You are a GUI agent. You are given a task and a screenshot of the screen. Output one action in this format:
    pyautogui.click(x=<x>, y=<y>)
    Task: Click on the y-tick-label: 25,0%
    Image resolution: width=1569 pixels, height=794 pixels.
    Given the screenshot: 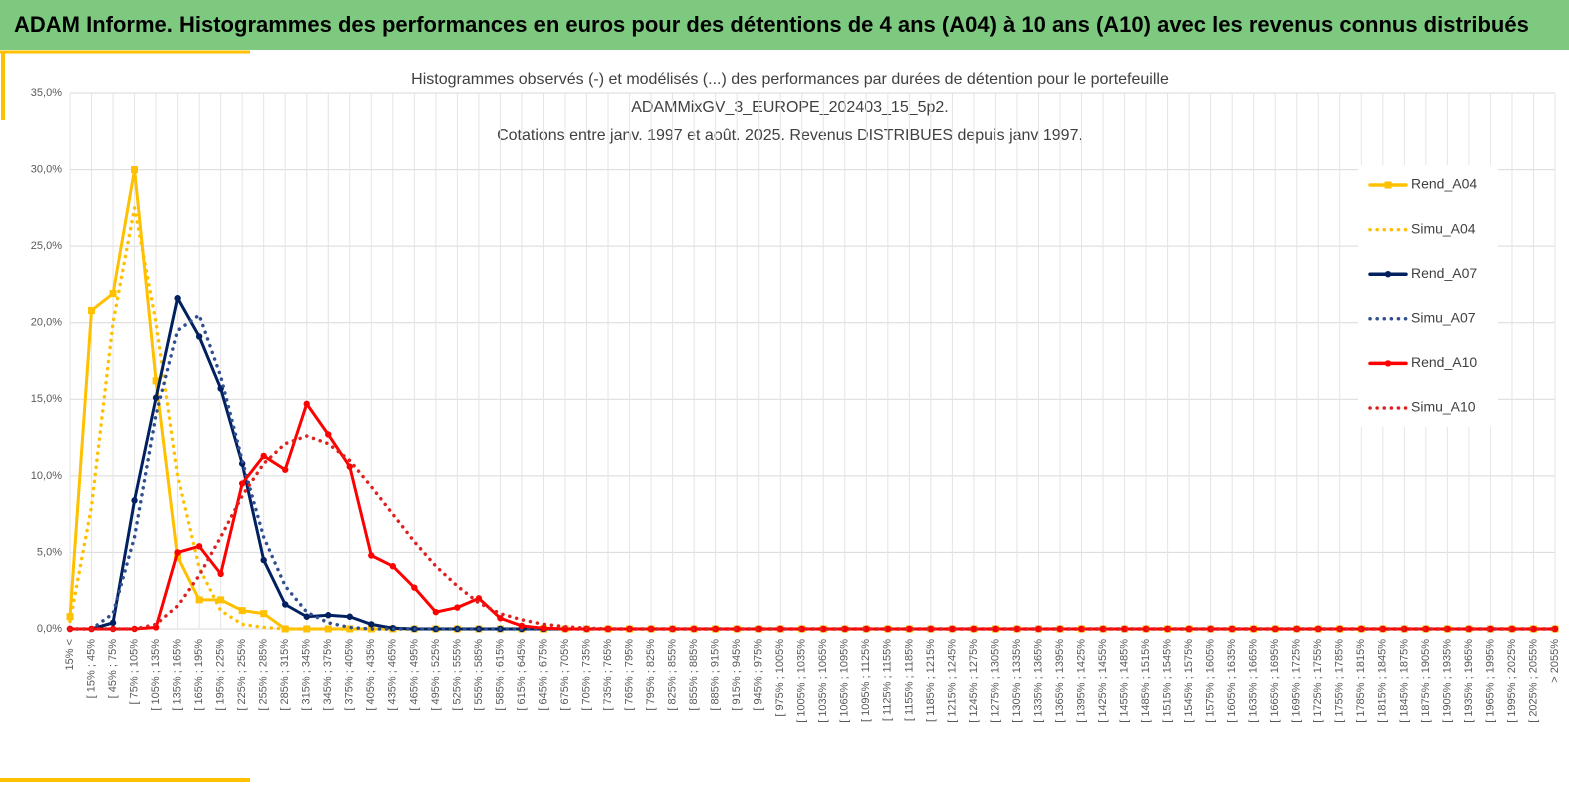 What is the action you would take?
    pyautogui.click(x=46, y=246)
    